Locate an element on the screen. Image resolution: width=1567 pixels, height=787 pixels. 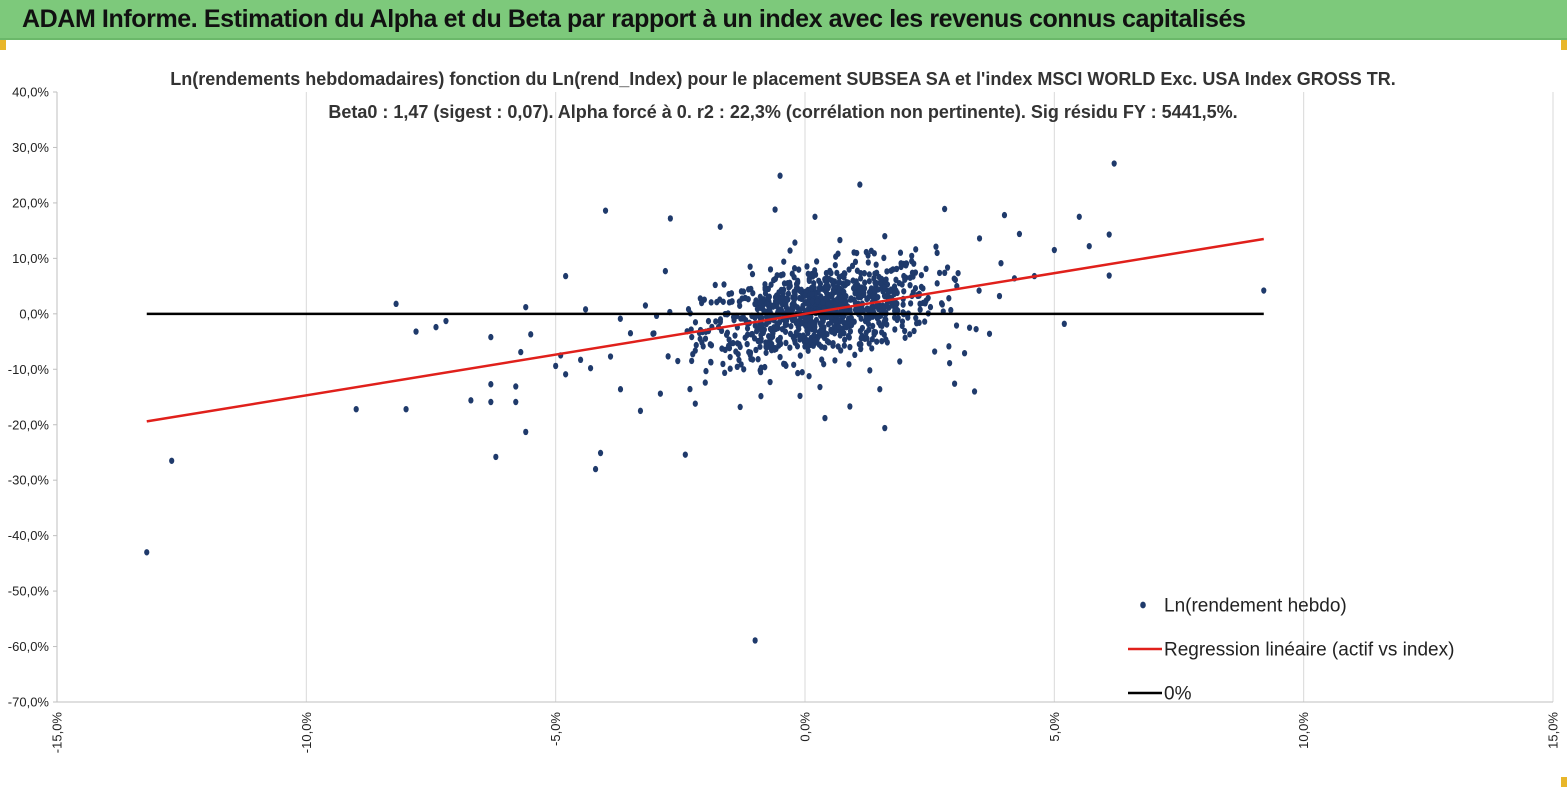
y-tick-label: 30,0% is located at coordinates (30, 147).